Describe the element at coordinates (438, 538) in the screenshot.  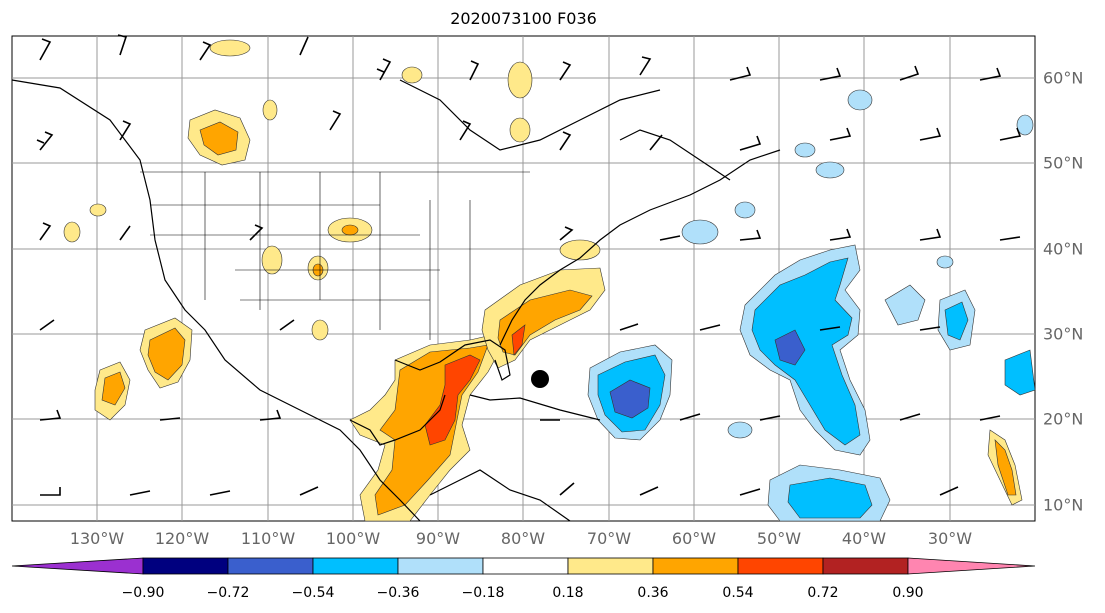
I see `lon-label: 90°W` at that location.